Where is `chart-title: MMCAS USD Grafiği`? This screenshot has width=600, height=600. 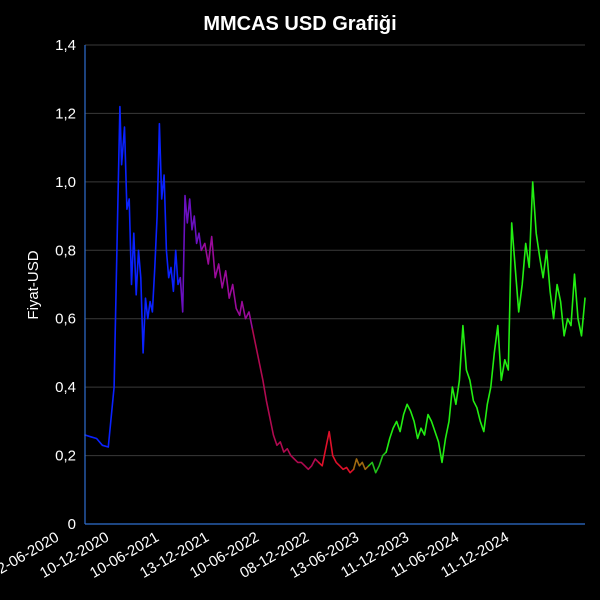 chart-title: MMCAS USD Grafiği is located at coordinates (299, 24).